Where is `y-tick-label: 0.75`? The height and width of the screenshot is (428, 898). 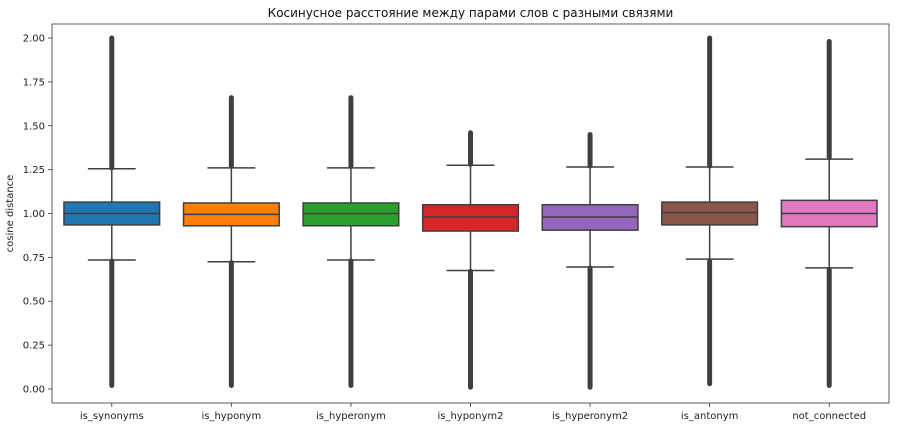
y-tick-label: 0.75 is located at coordinates (34, 258).